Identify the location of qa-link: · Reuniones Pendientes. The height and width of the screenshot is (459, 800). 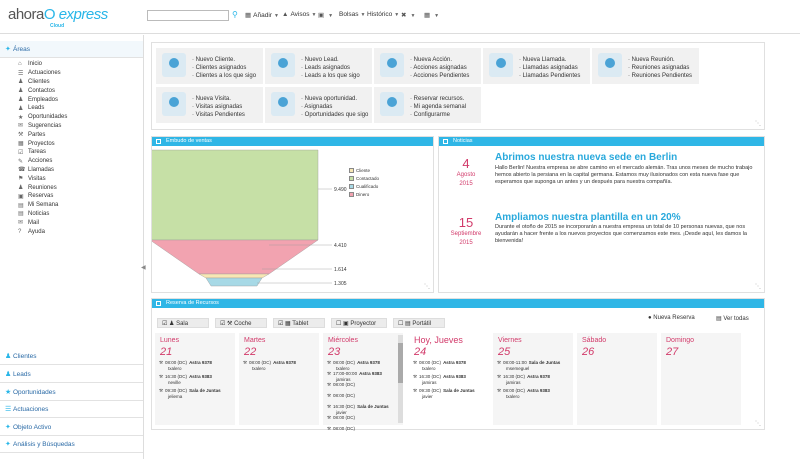
(660, 76).